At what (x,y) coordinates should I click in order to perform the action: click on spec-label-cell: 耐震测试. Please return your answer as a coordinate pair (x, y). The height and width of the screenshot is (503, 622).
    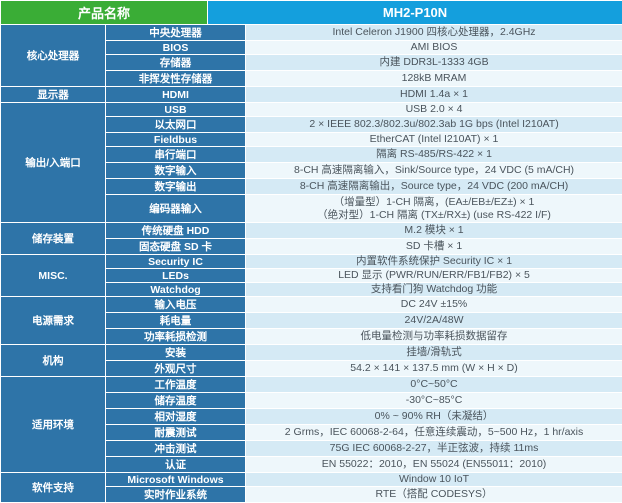
    Looking at the image, I should click on (176, 433).